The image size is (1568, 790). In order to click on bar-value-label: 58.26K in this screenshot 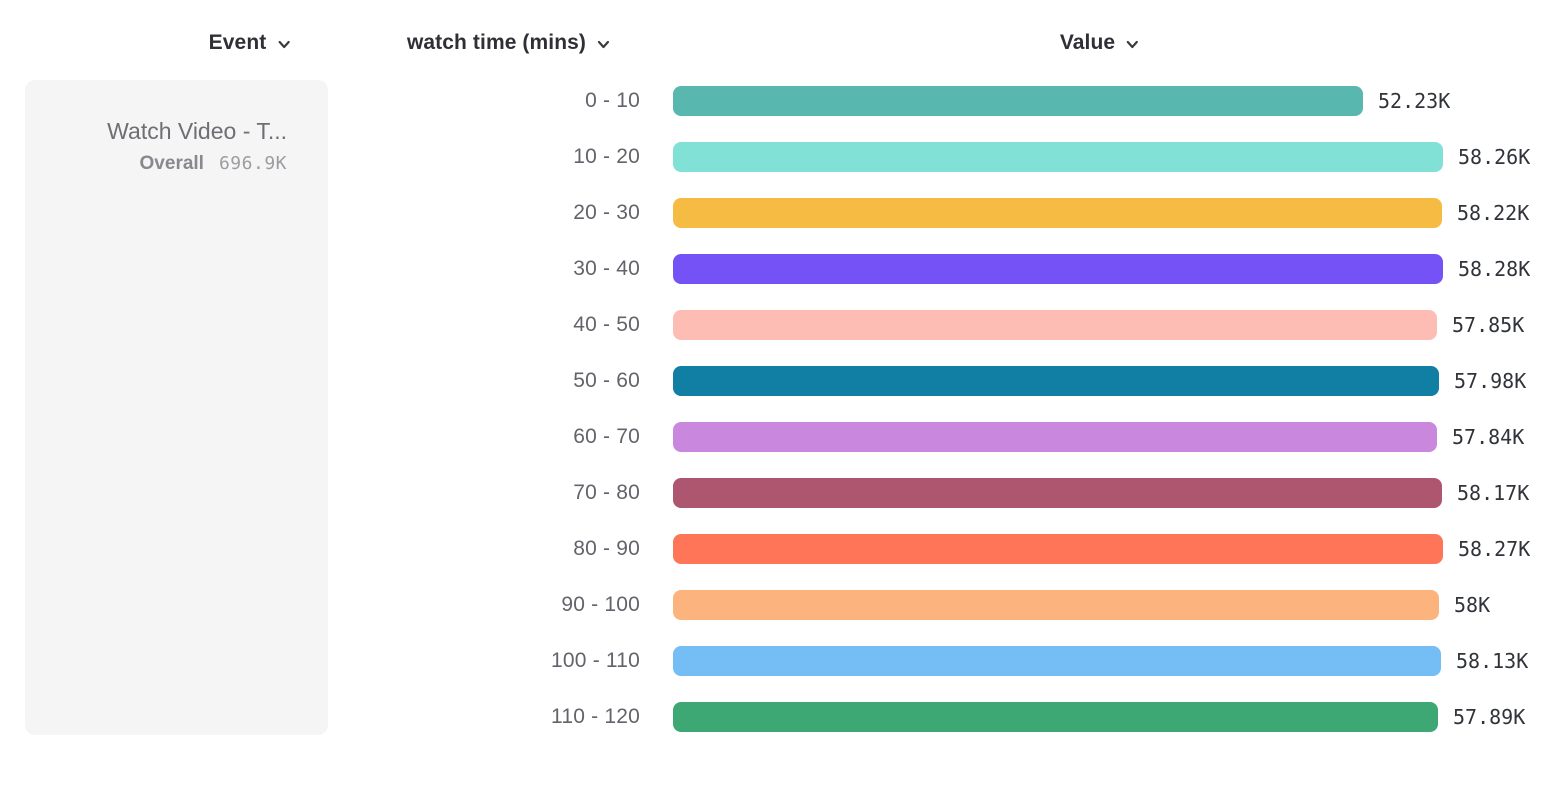, I will do `click(1494, 157)`.